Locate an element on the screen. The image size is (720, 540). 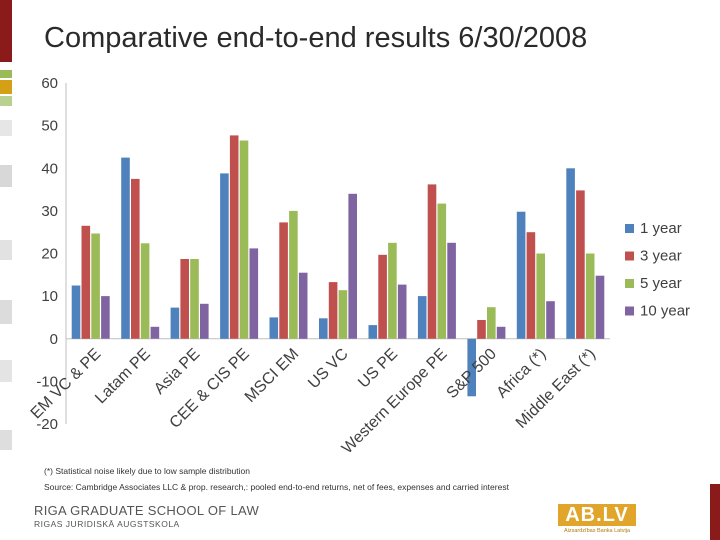
ablv-logo: AB.LV is located at coordinates (597, 515).